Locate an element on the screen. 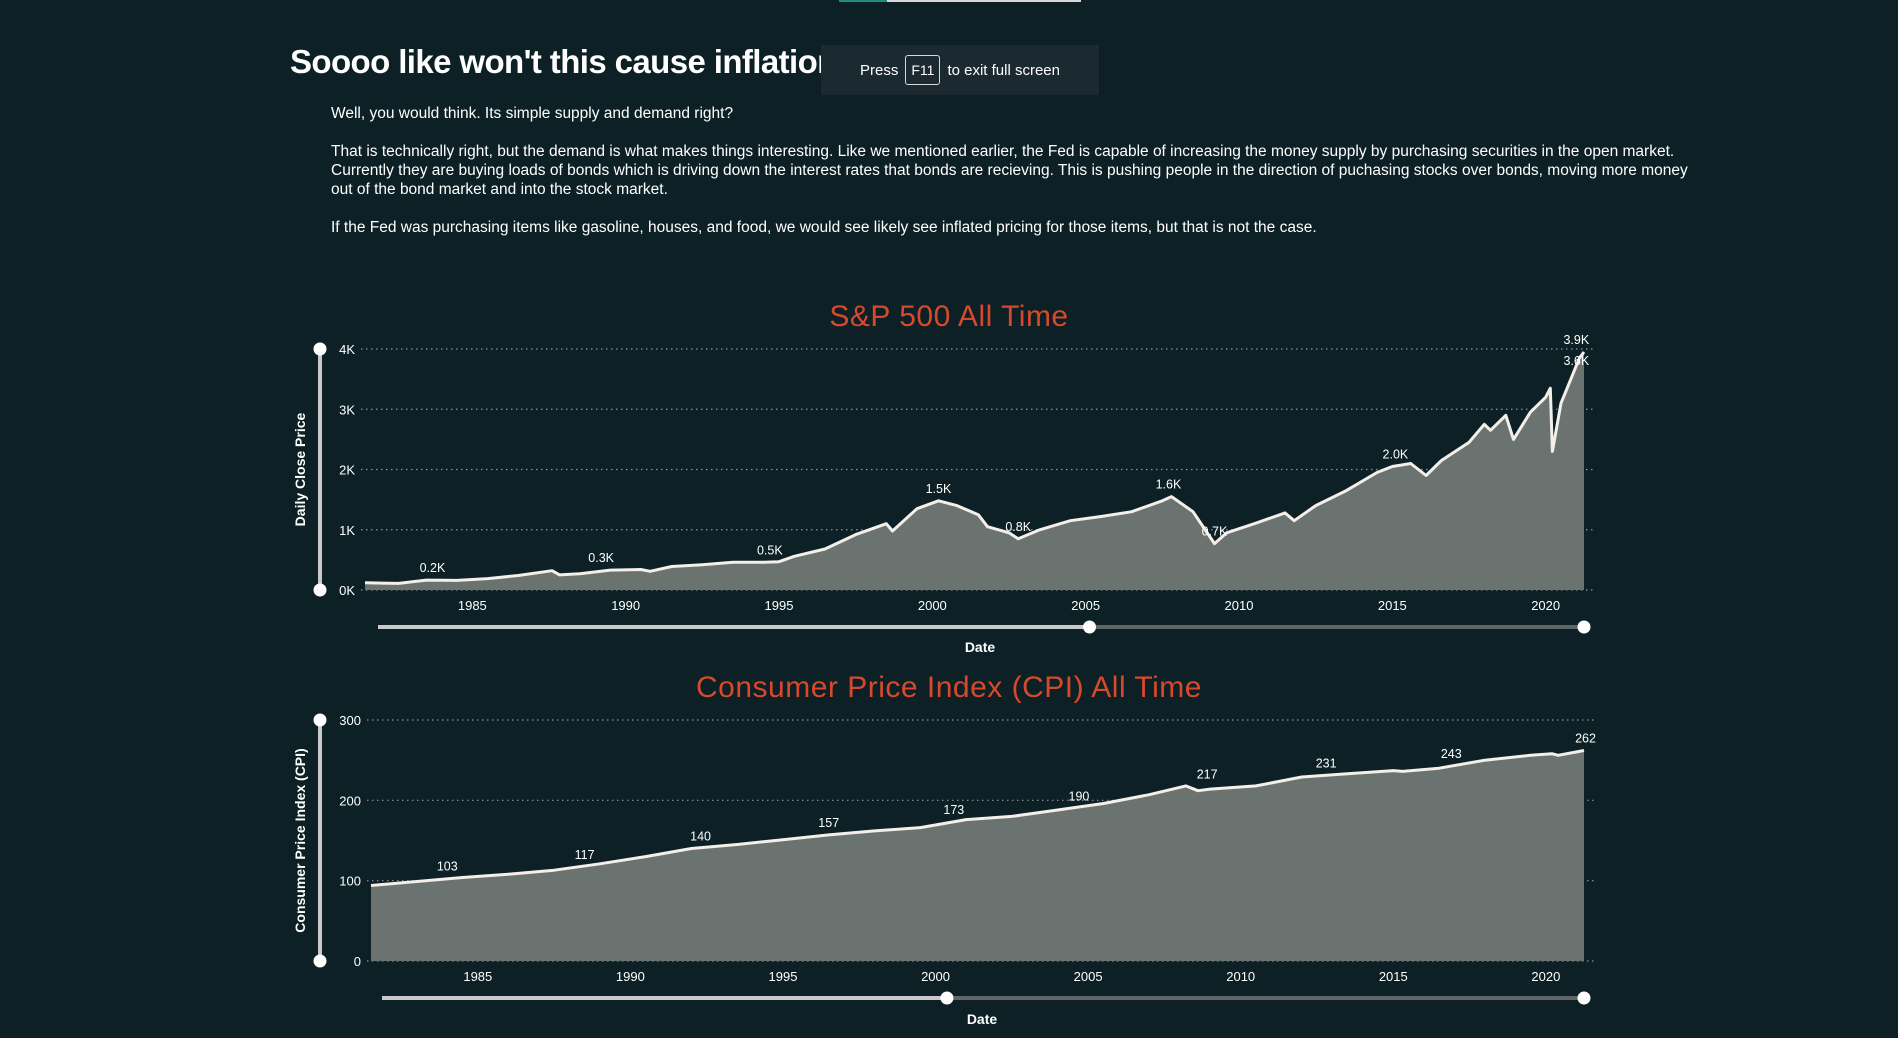 The height and width of the screenshot is (1038, 1898). fullscreen-hint-prefix: Press is located at coordinates (879, 70).